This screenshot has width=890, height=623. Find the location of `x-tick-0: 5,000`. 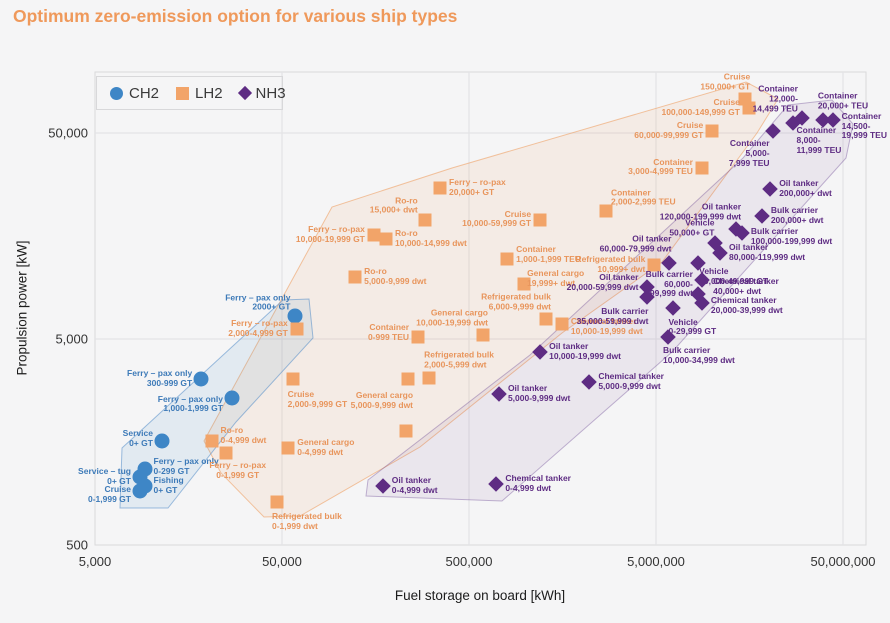

x-tick-0: 5,000 is located at coordinates (95, 561).